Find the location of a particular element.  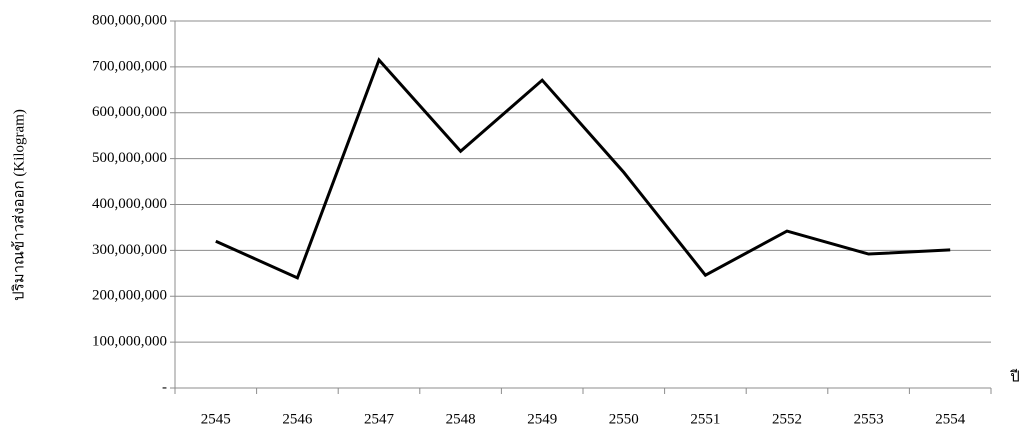

x-tick-label: 2545 is located at coordinates (216, 419).